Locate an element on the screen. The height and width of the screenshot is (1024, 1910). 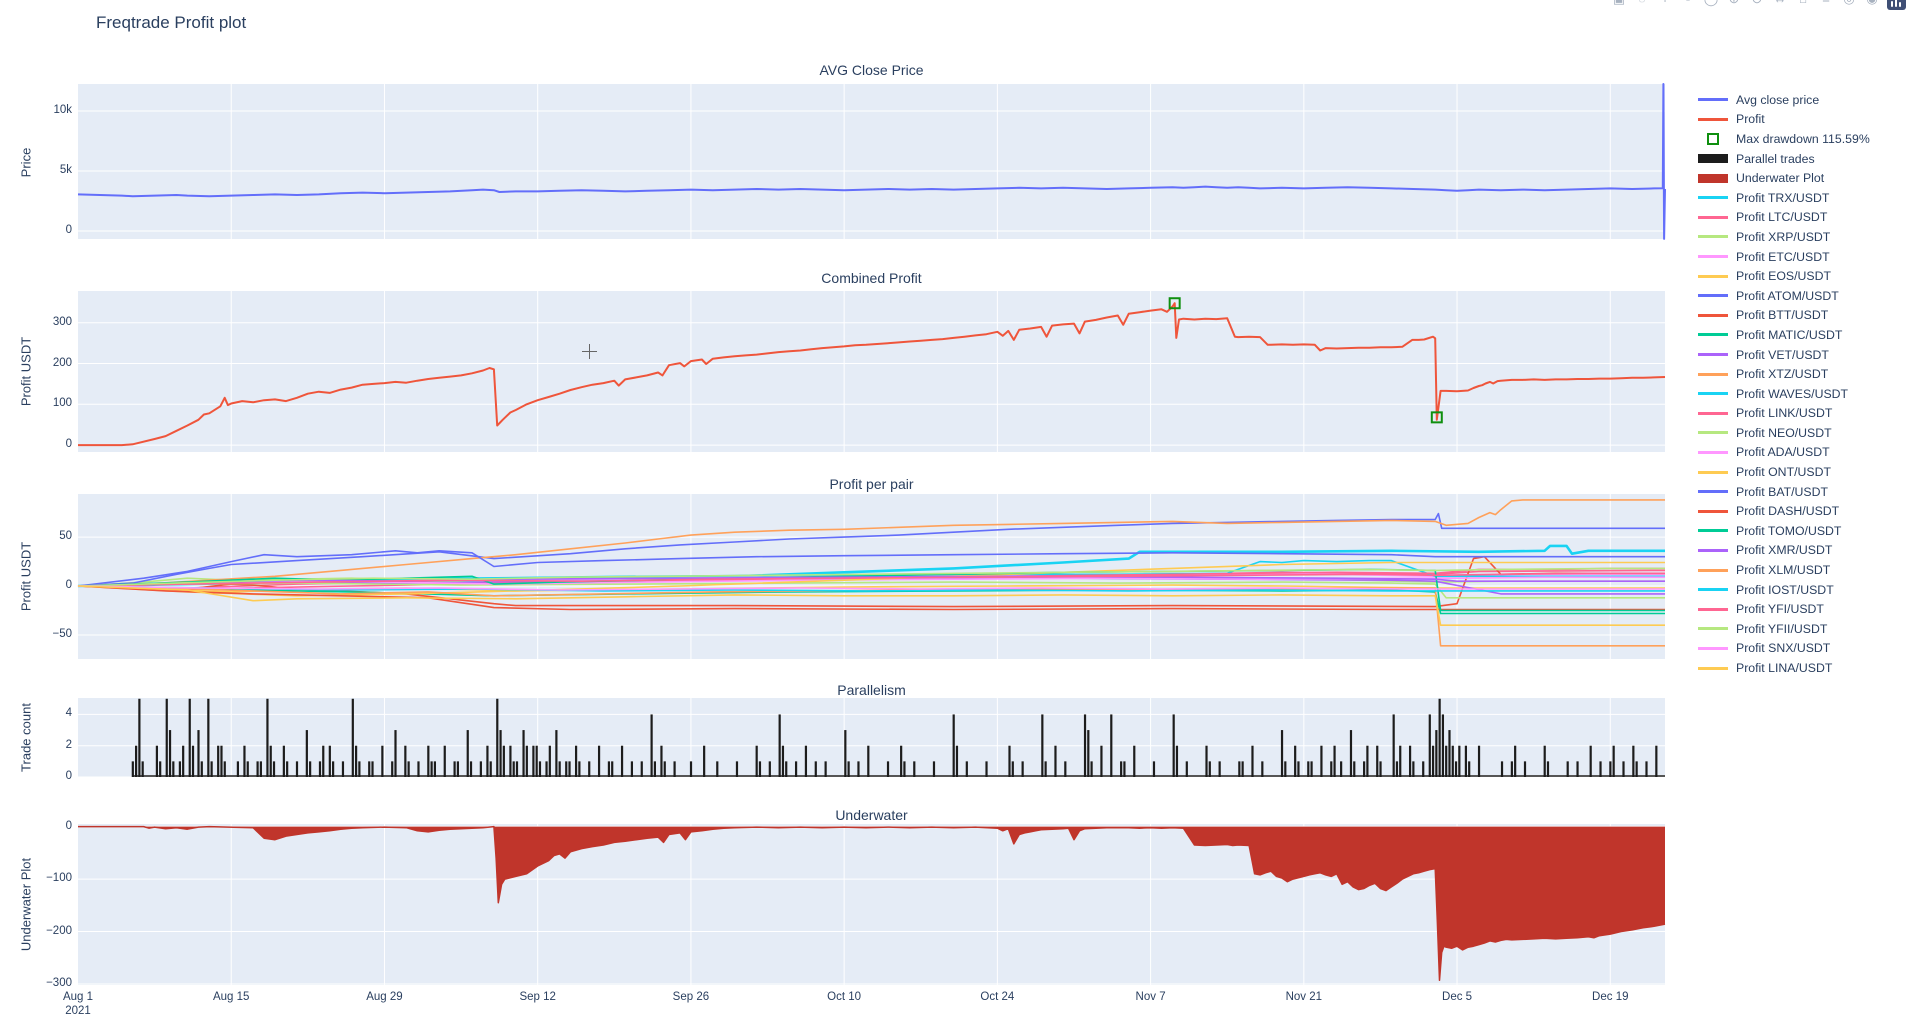
series-Avg close price is located at coordinates (871, 161).